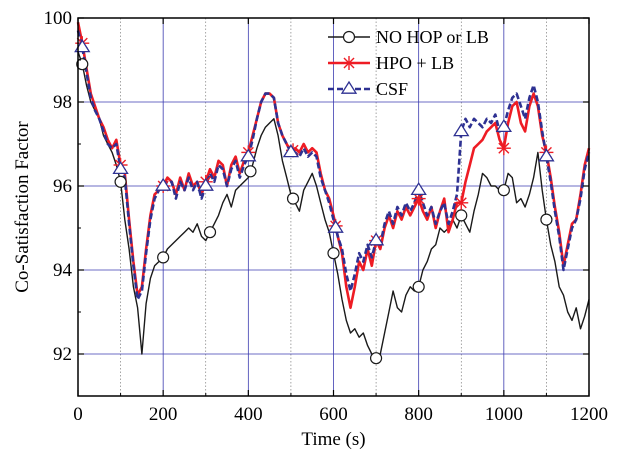 The height and width of the screenshot is (453, 625). I want to click on y-tick-label: 94, so click(63, 270).